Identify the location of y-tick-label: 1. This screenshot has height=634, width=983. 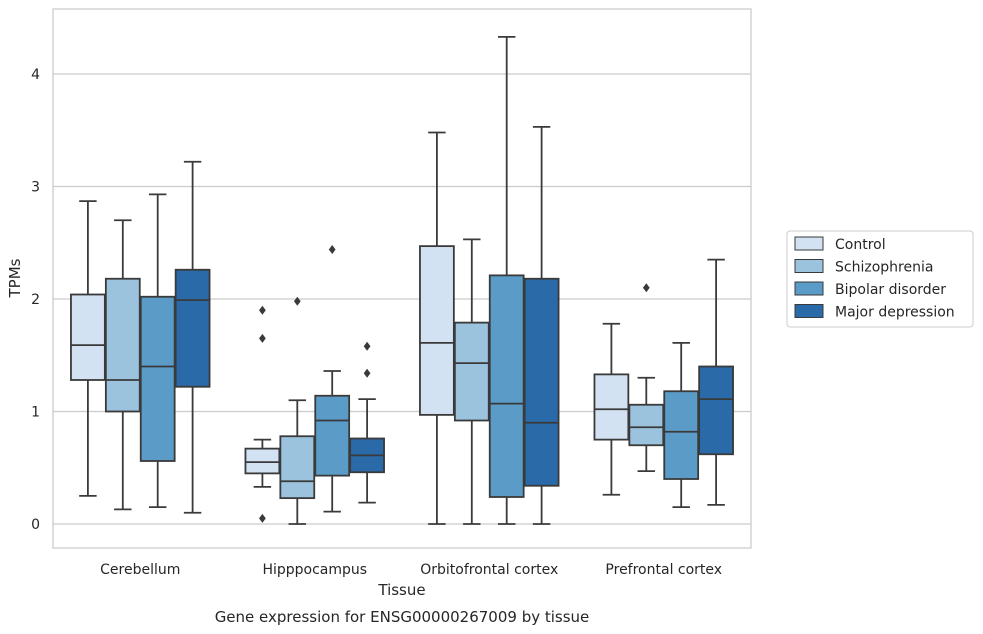
(35, 413).